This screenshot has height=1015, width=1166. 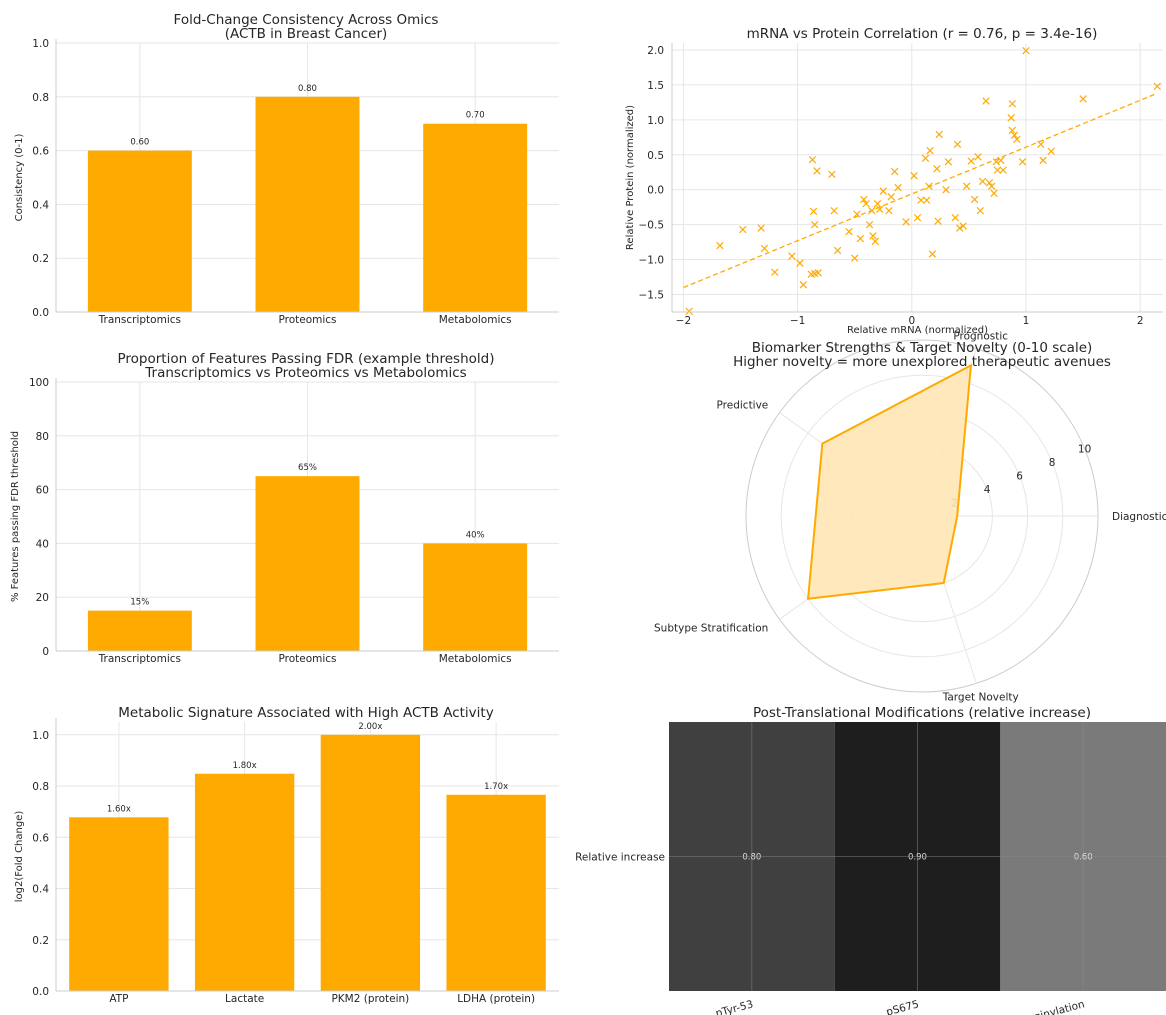 I want to click on y-tick-label: 0, so click(x=45, y=652).